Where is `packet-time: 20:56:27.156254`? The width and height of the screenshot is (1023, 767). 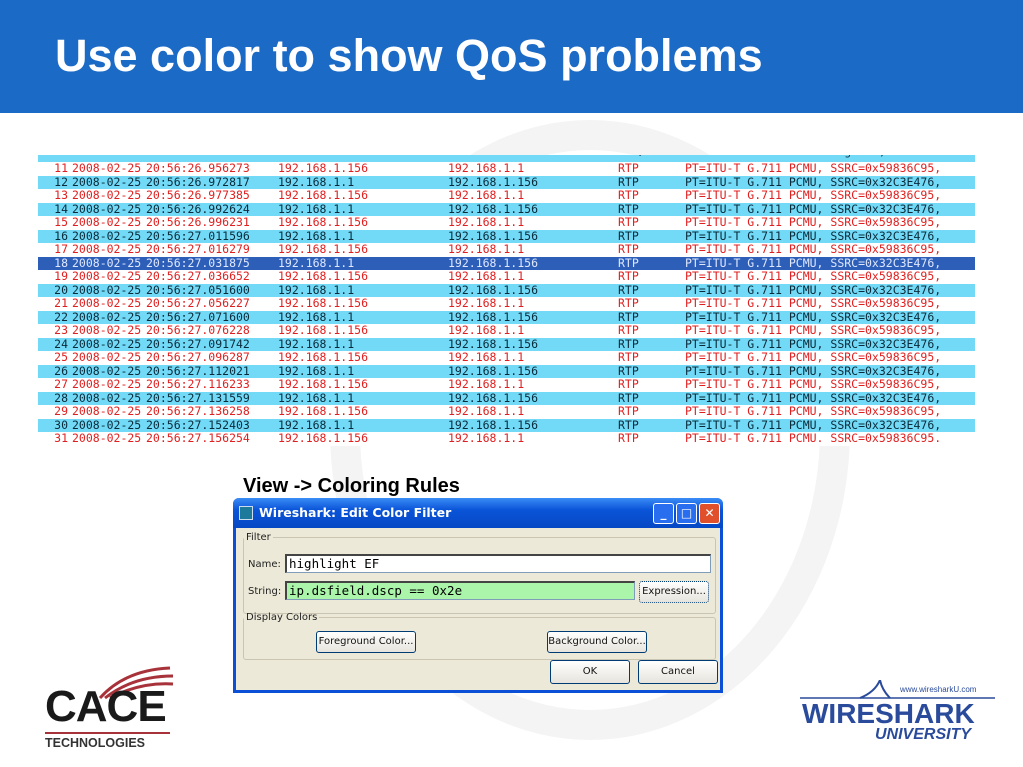 packet-time: 20:56:27.156254 is located at coordinates (198, 438).